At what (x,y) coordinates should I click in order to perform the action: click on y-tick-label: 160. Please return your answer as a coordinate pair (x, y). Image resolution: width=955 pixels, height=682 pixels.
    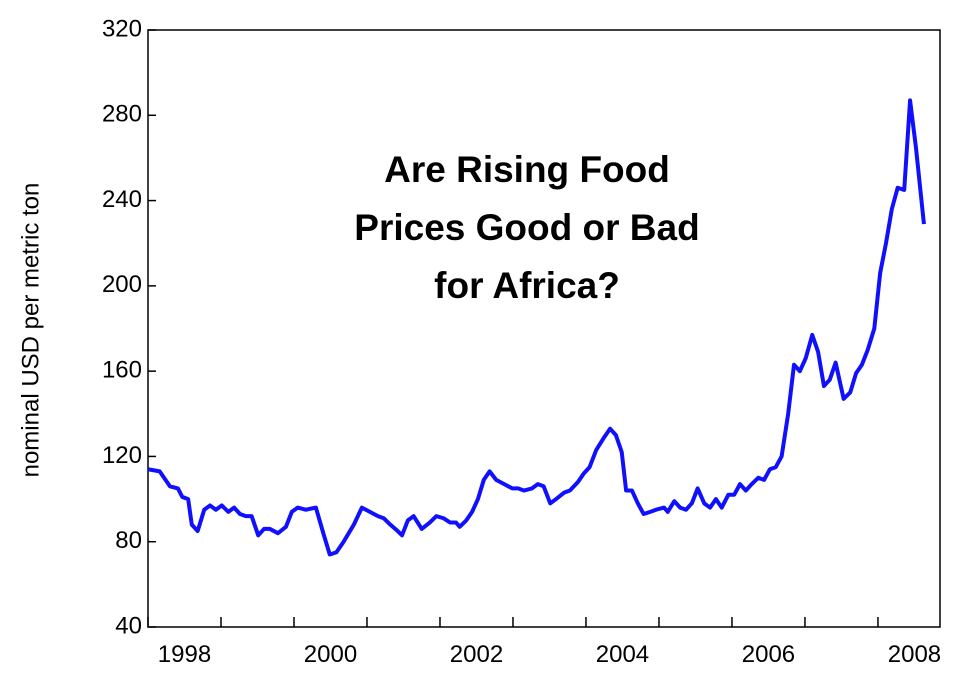
    Looking at the image, I should click on (122, 369).